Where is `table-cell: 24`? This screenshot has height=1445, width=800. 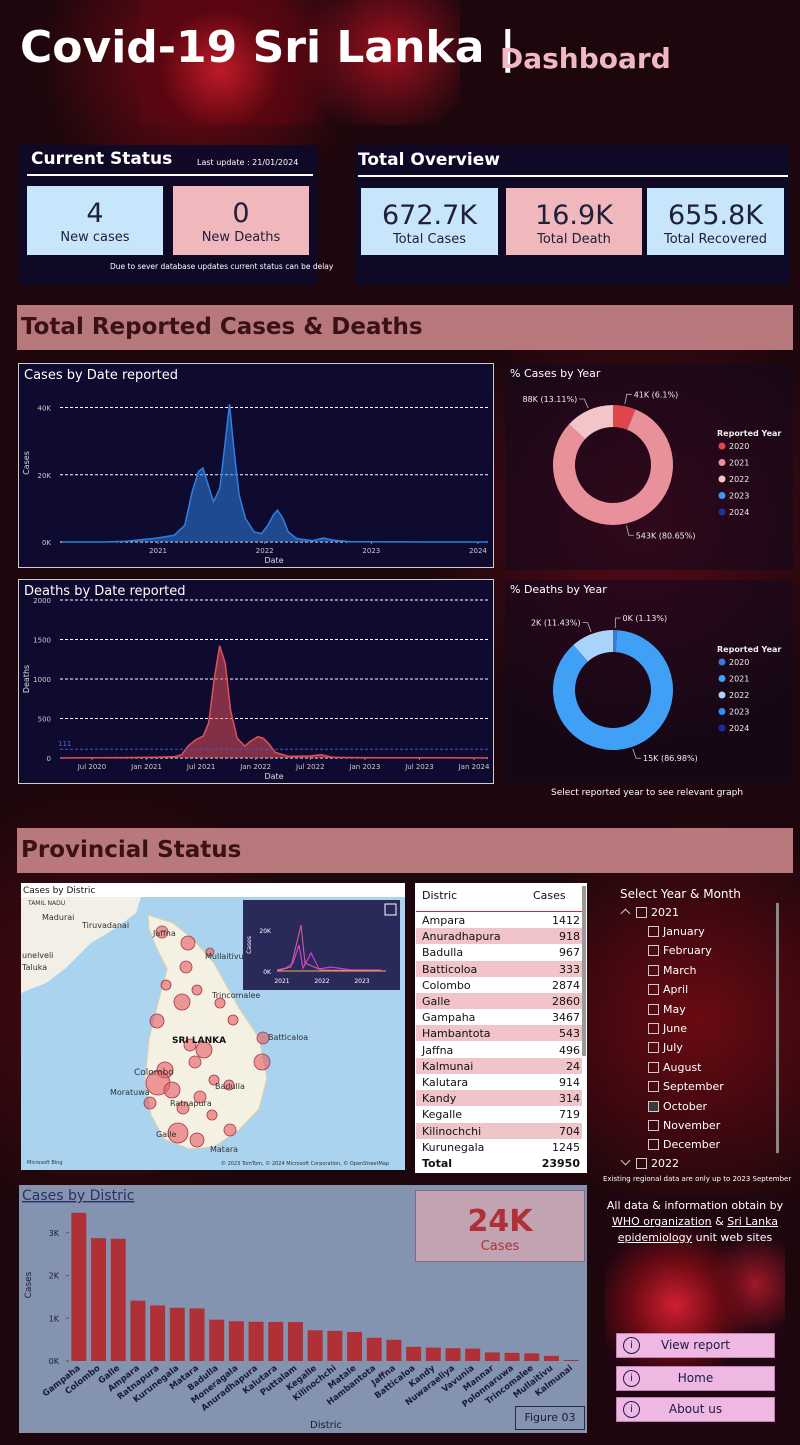
table-cell: 24 is located at coordinates (573, 1066).